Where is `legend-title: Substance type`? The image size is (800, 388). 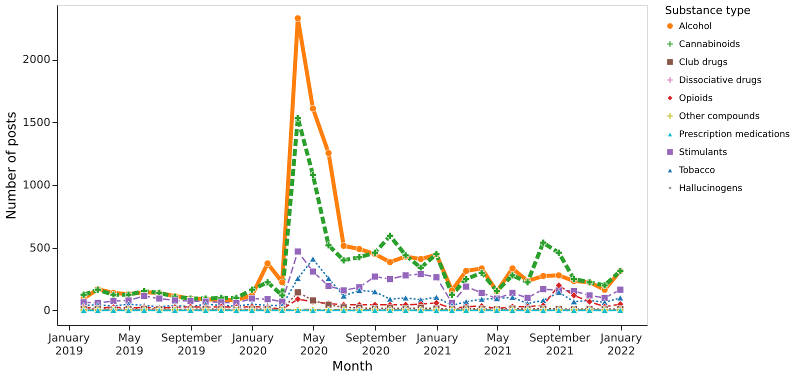
legend-title: Substance type is located at coordinates (708, 10).